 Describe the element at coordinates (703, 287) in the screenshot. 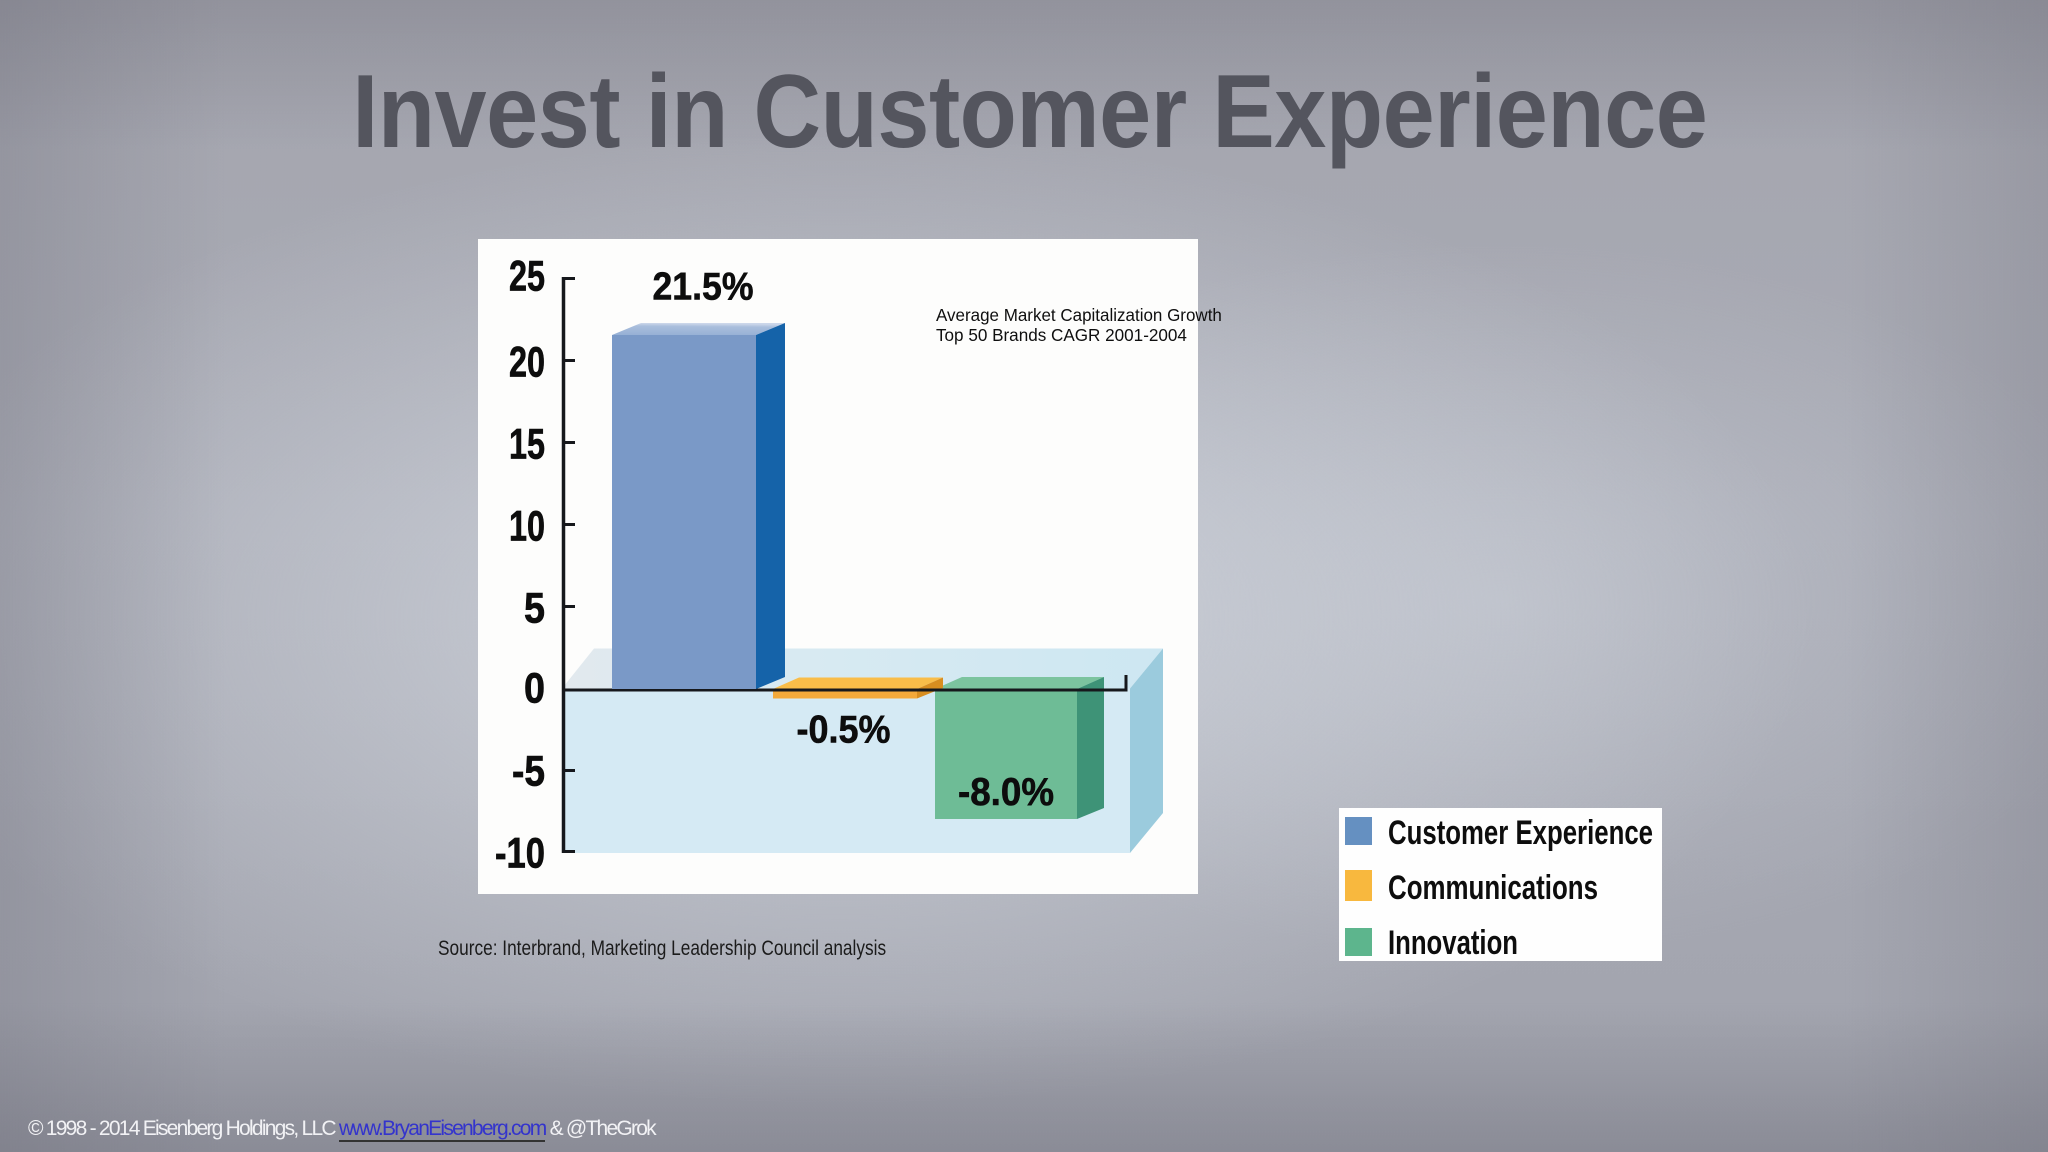

I see `svg-text: 21.5%` at that location.